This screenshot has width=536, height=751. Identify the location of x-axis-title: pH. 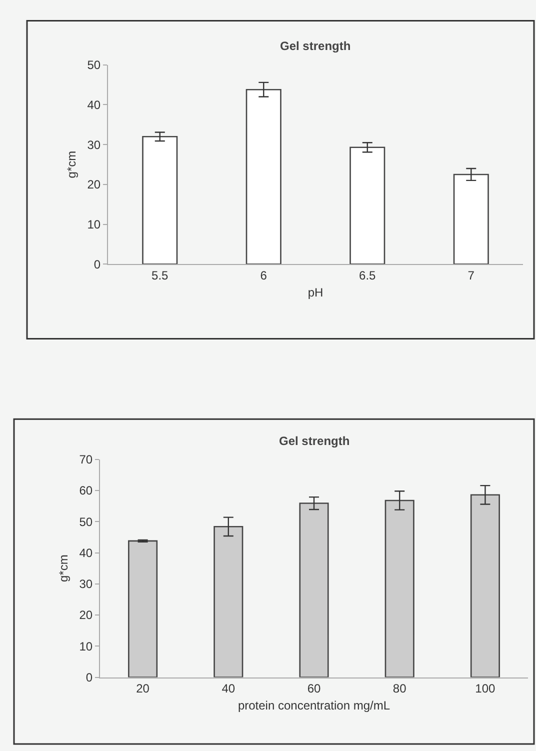
(316, 292).